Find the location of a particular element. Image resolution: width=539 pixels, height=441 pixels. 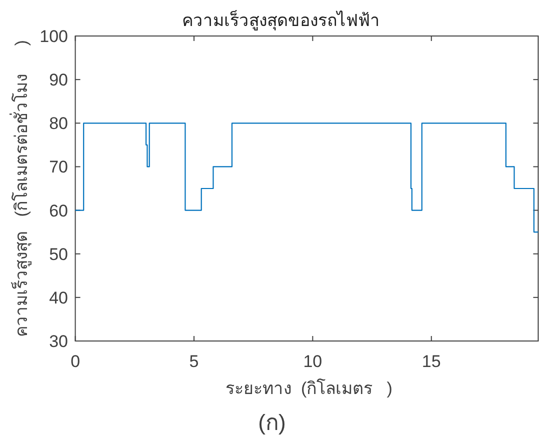

x-tick-label: 5 is located at coordinates (194, 361).